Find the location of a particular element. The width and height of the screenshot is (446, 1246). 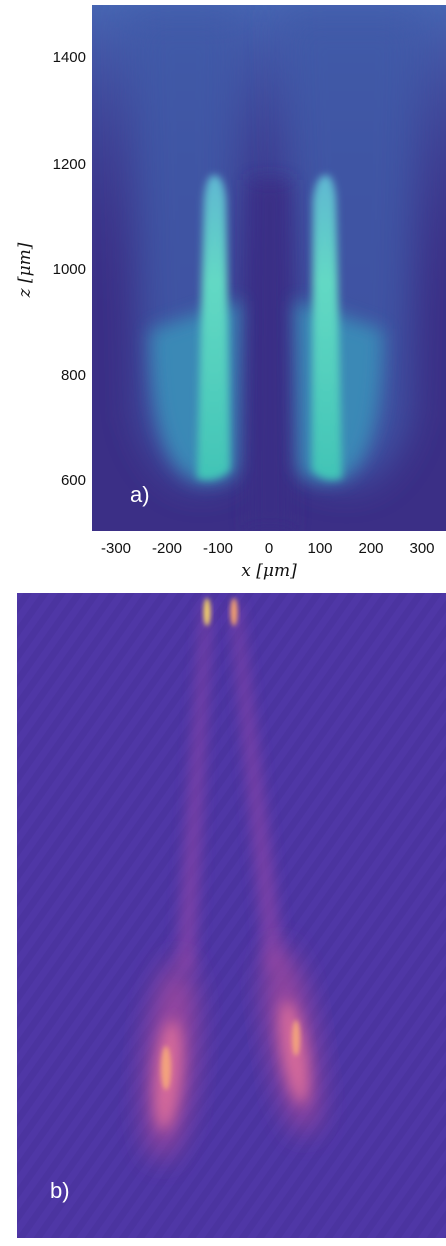

panel-b-label: b) is located at coordinates (60, 1190).